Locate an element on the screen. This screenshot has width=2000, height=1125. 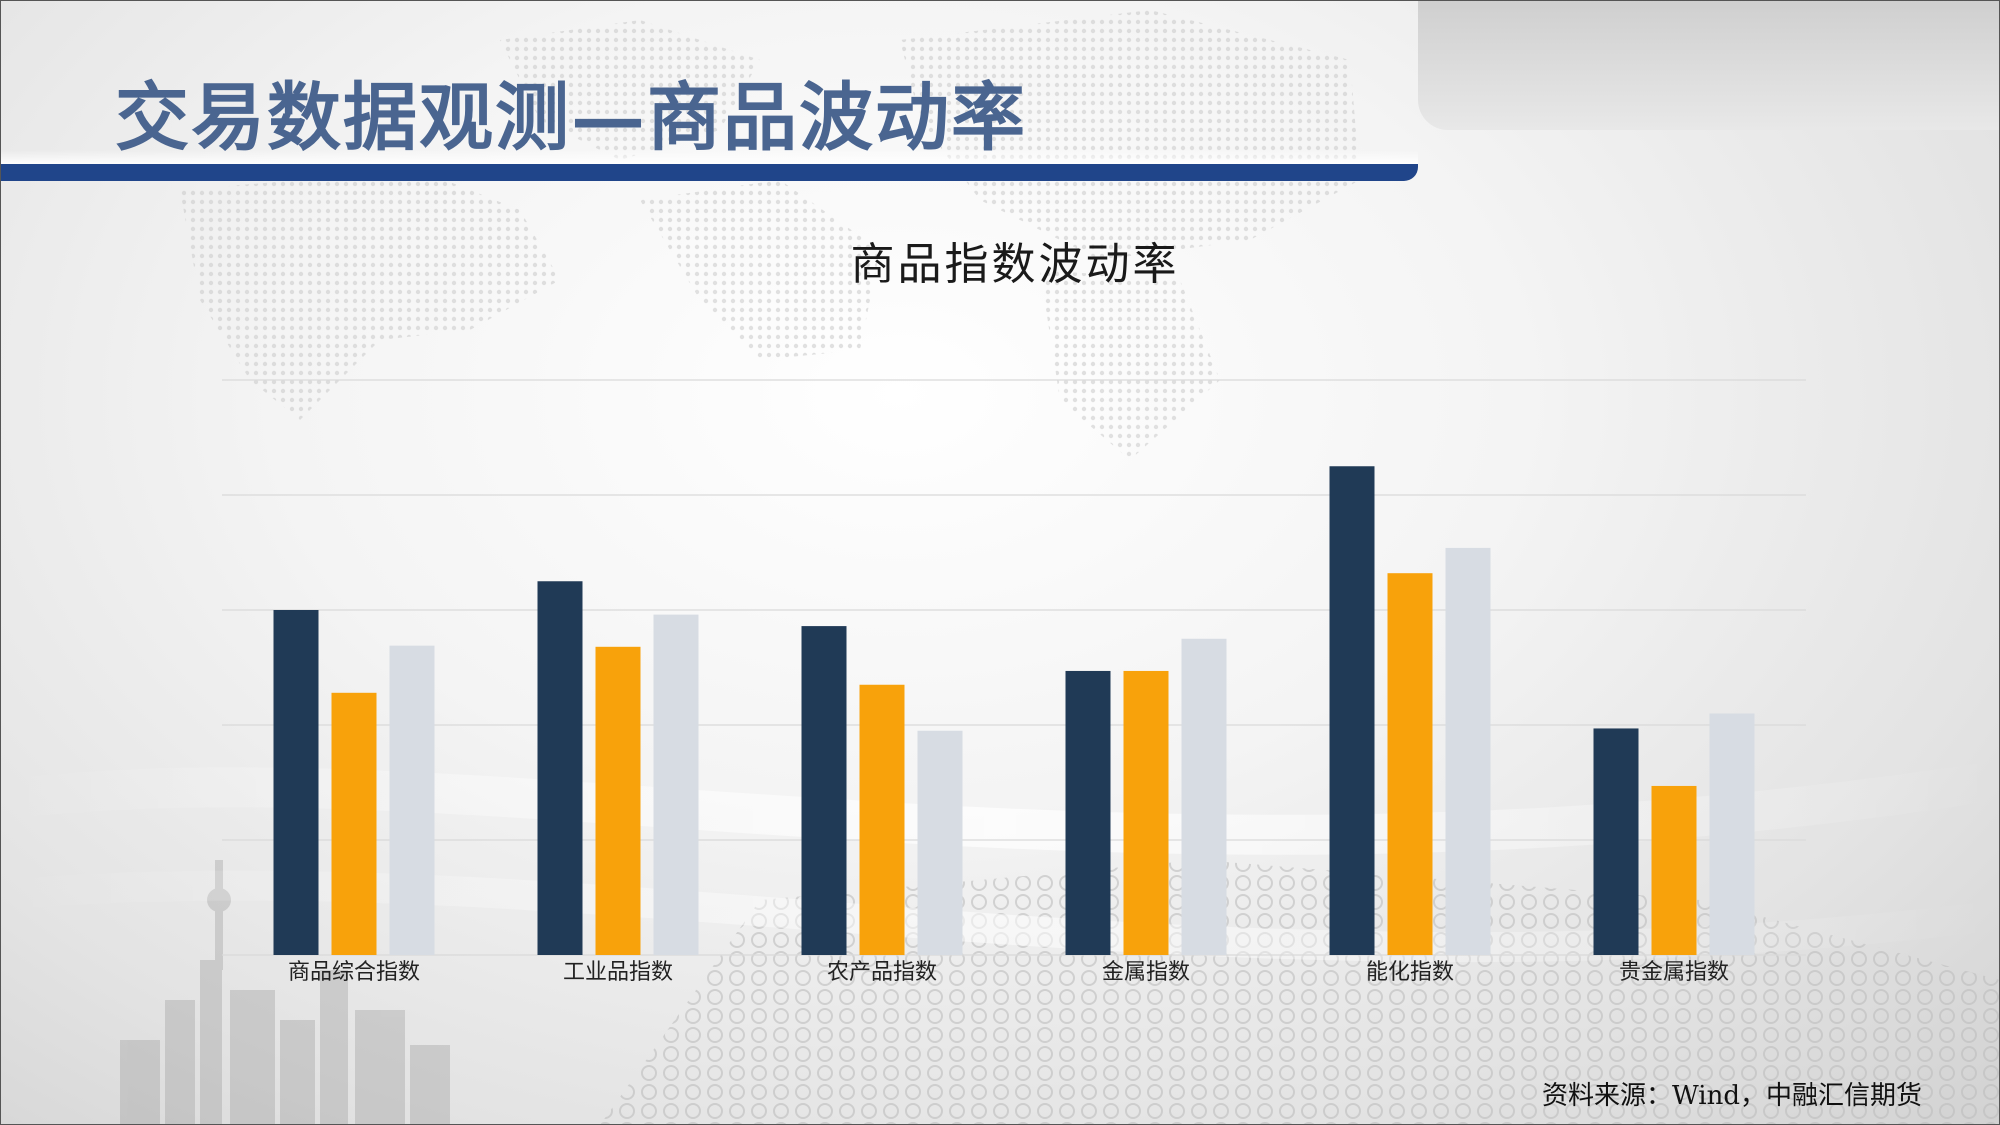
x-axis-label: 贵金属指数 is located at coordinates (1674, 972).